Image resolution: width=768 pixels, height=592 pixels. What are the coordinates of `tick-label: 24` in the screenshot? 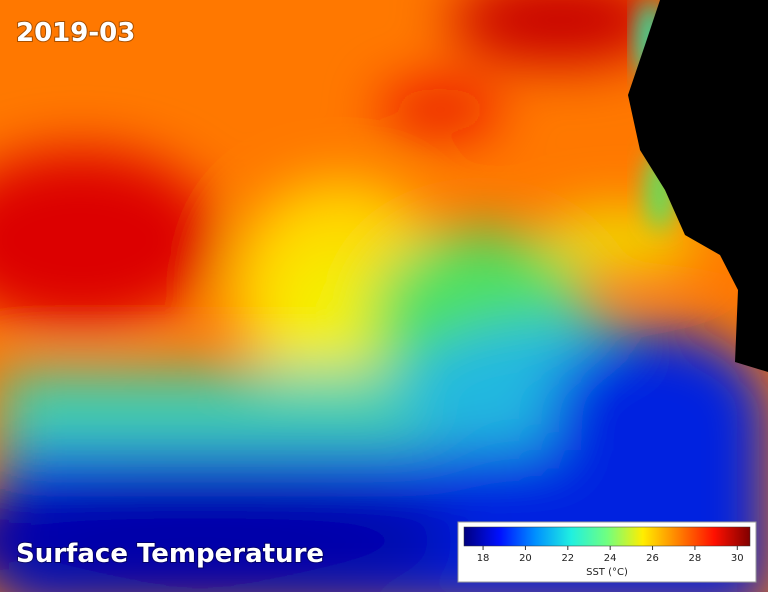 It's located at (610, 558).